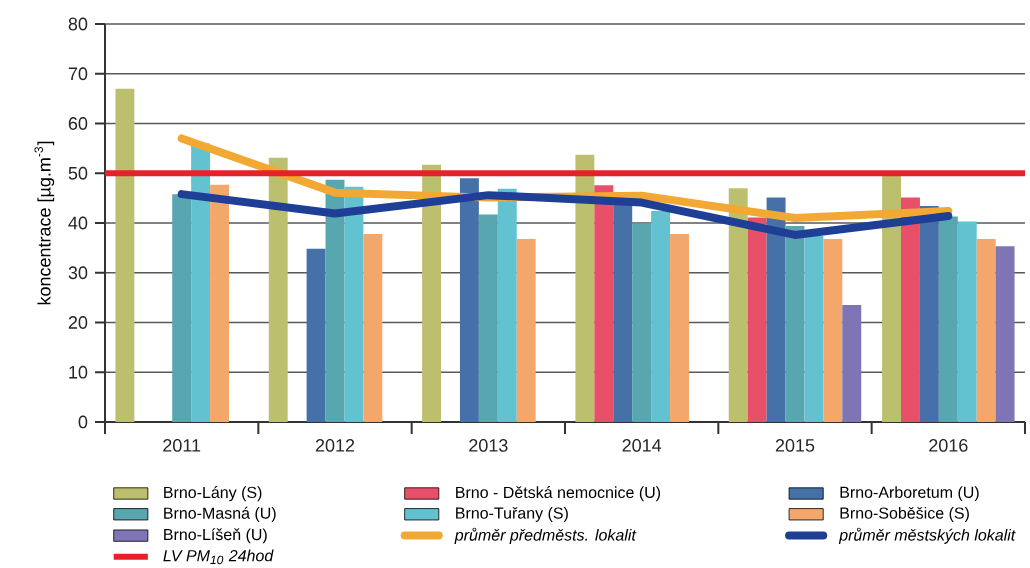  I want to click on legend-label: Brno-Lány (S), so click(213, 494).